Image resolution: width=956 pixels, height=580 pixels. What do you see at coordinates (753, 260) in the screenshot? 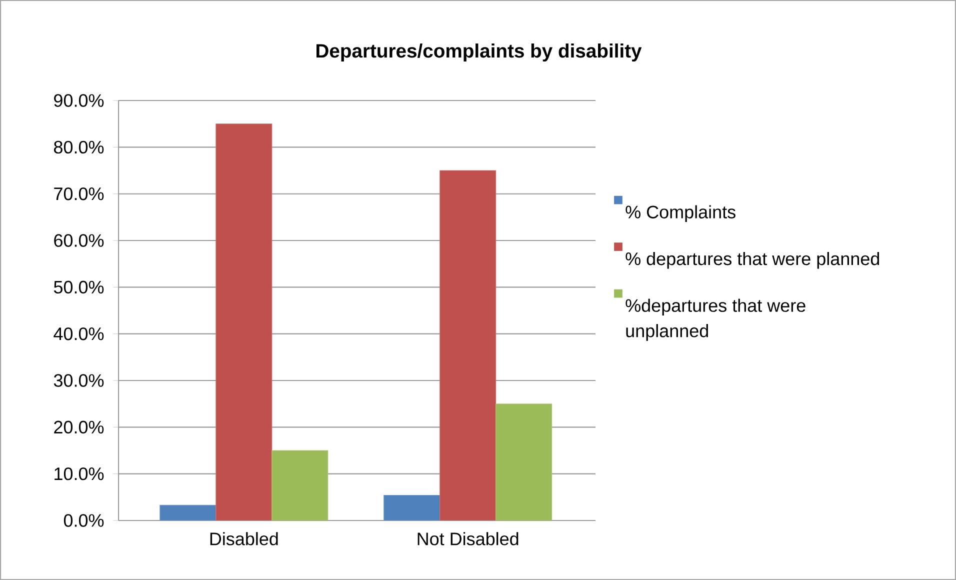
I see `legend-label: % departures that were planned` at bounding box center [753, 260].